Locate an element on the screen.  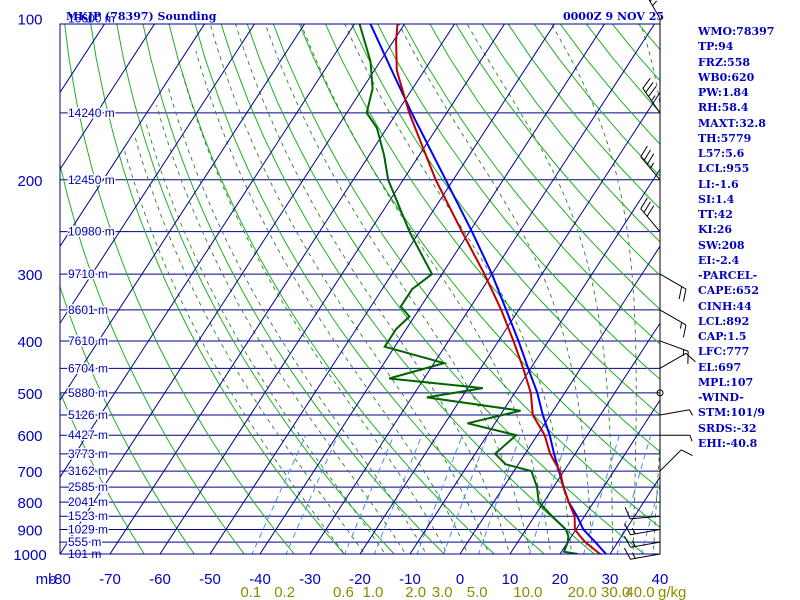
height-tick-label: 5880 m is located at coordinates (88, 393).